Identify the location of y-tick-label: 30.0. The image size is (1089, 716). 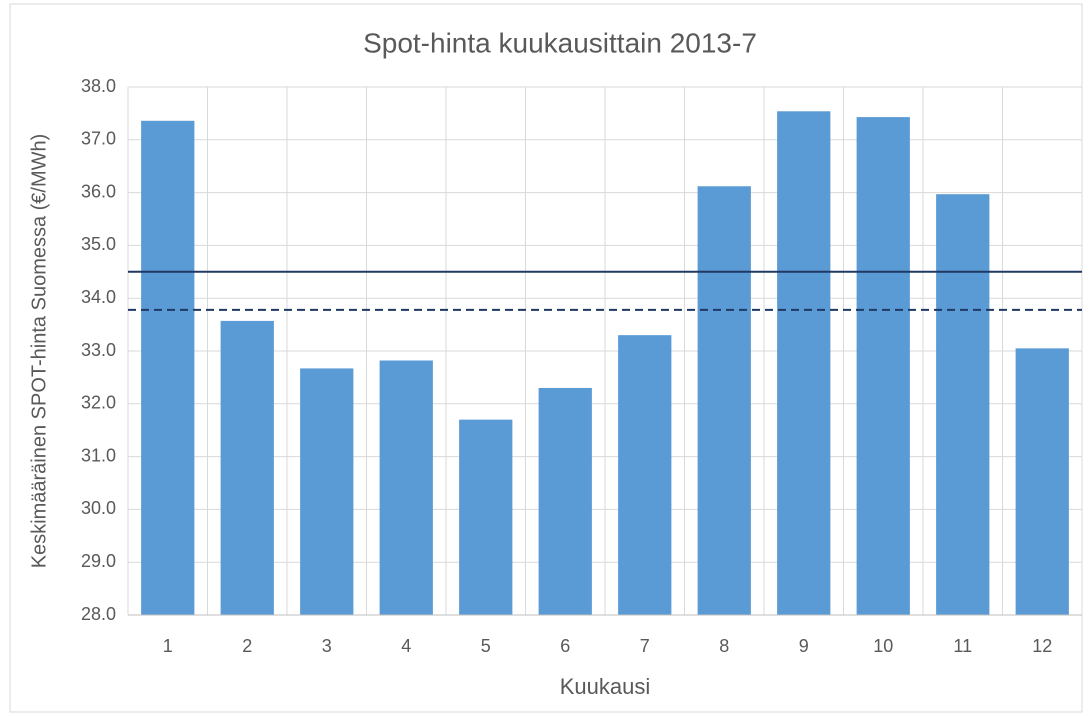
(98, 508).